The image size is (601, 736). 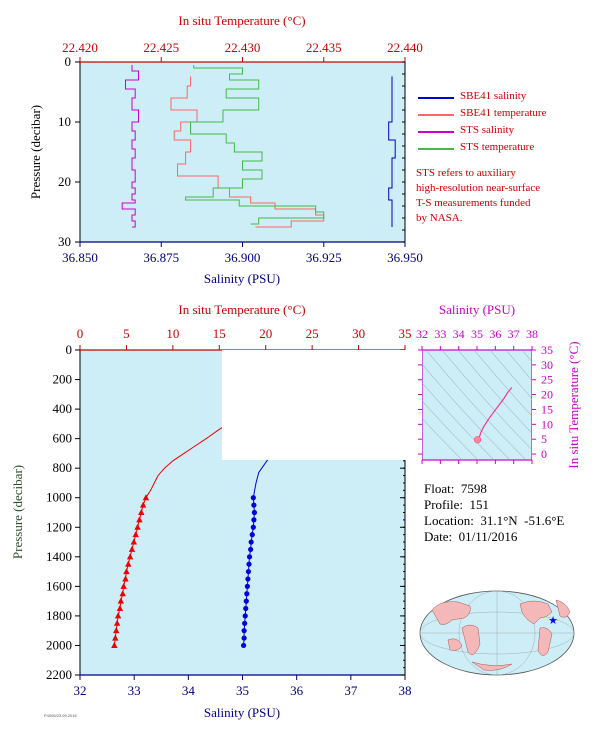 What do you see at coordinates (501, 635) in the screenshot?
I see `map-land` at bounding box center [501, 635].